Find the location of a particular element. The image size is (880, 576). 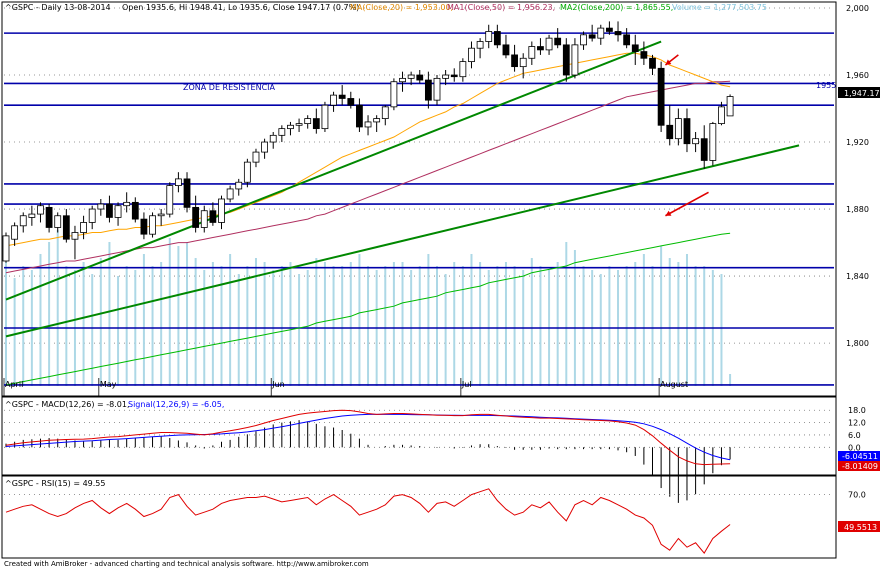

macd-panel-frame is located at coordinates (419, 436).